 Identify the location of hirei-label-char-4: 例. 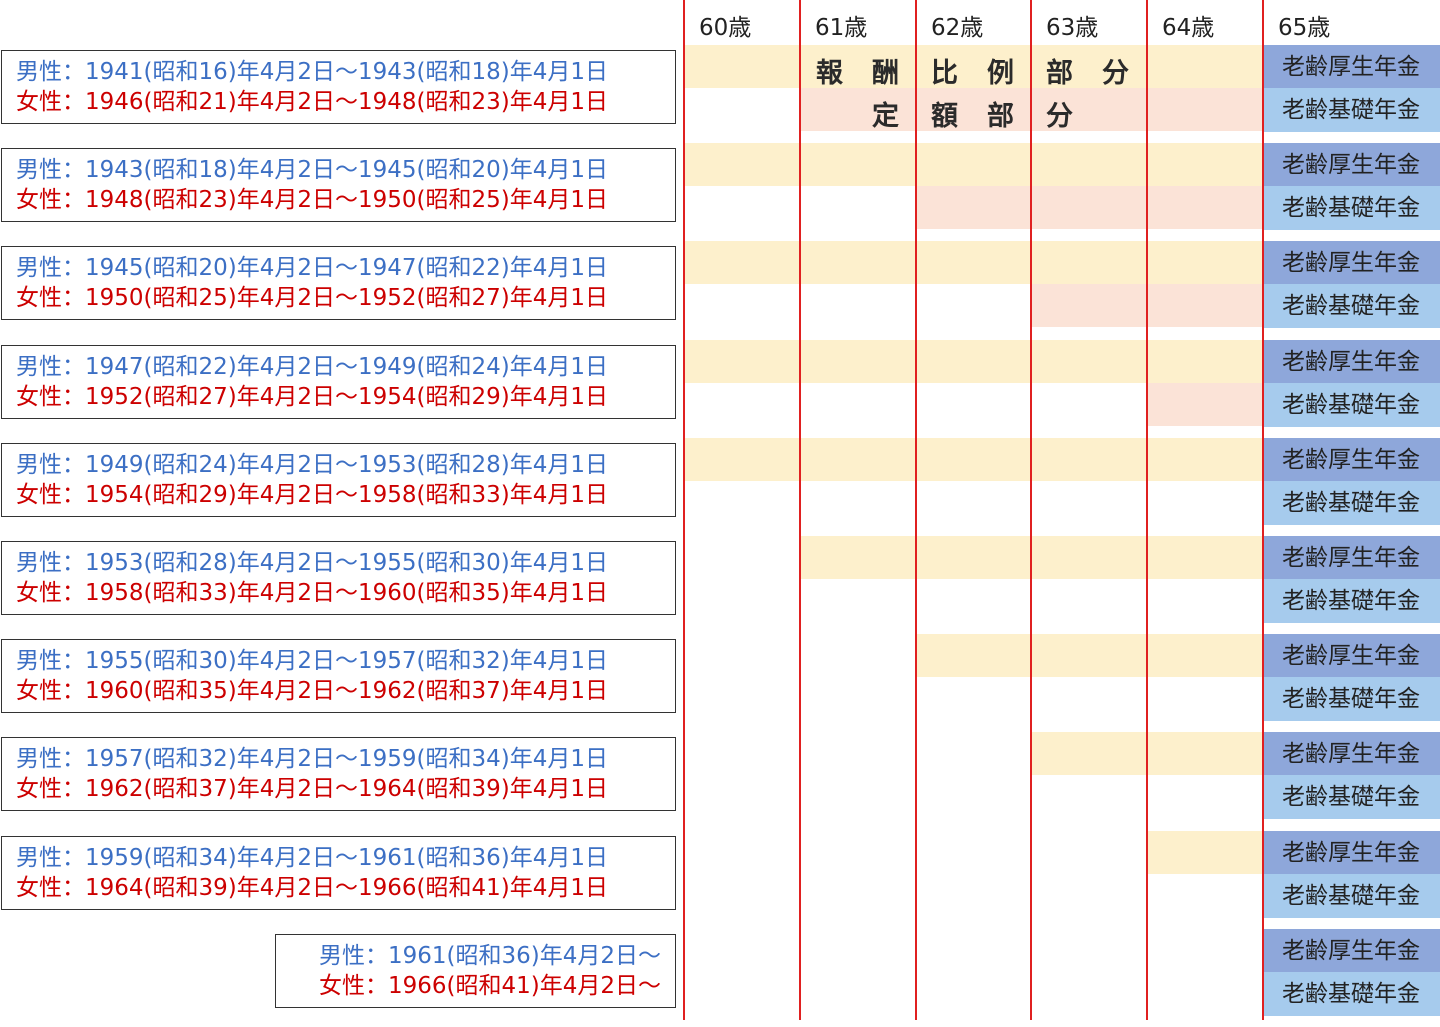
(1000, 73).